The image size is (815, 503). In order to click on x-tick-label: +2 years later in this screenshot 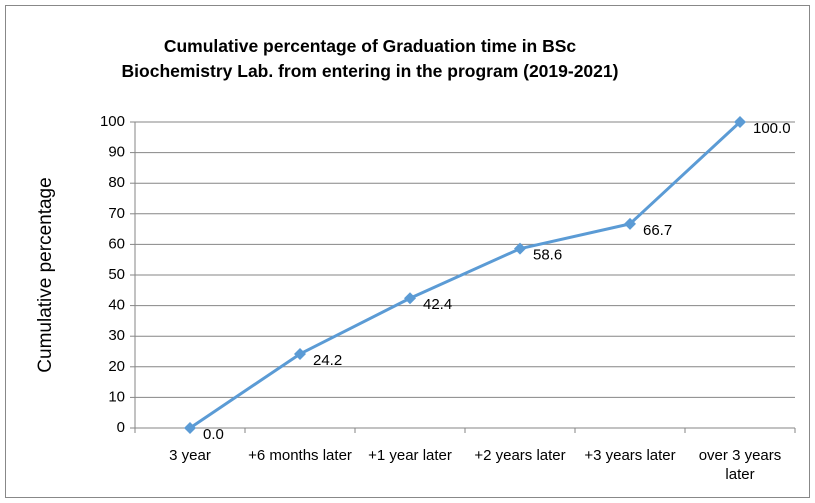, I will do `click(520, 455)`.